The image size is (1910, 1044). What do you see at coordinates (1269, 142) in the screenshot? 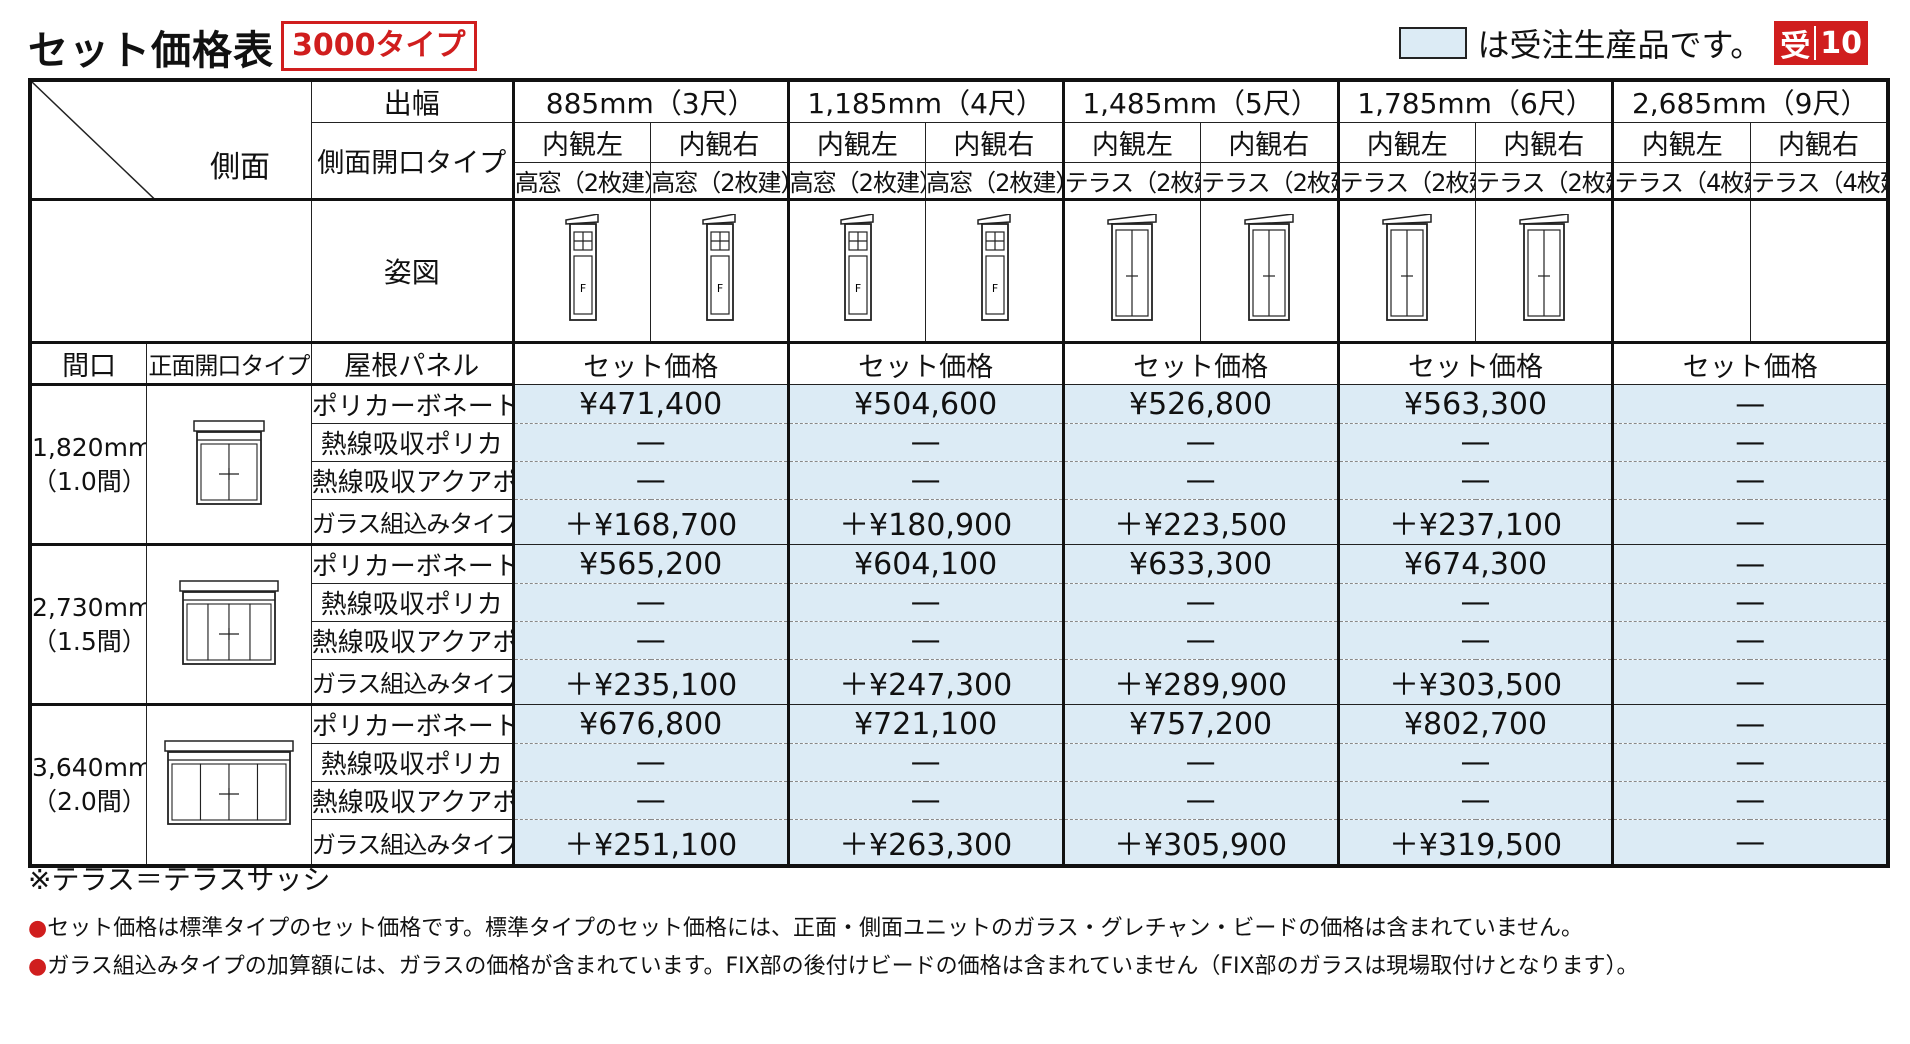
I see `side-right-2: 内観右` at bounding box center [1269, 142].